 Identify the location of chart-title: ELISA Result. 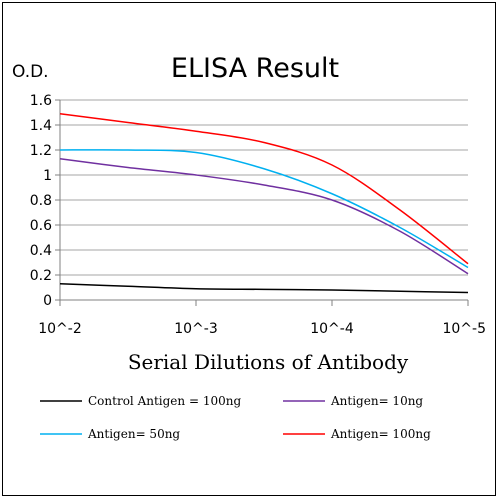
(255, 68).